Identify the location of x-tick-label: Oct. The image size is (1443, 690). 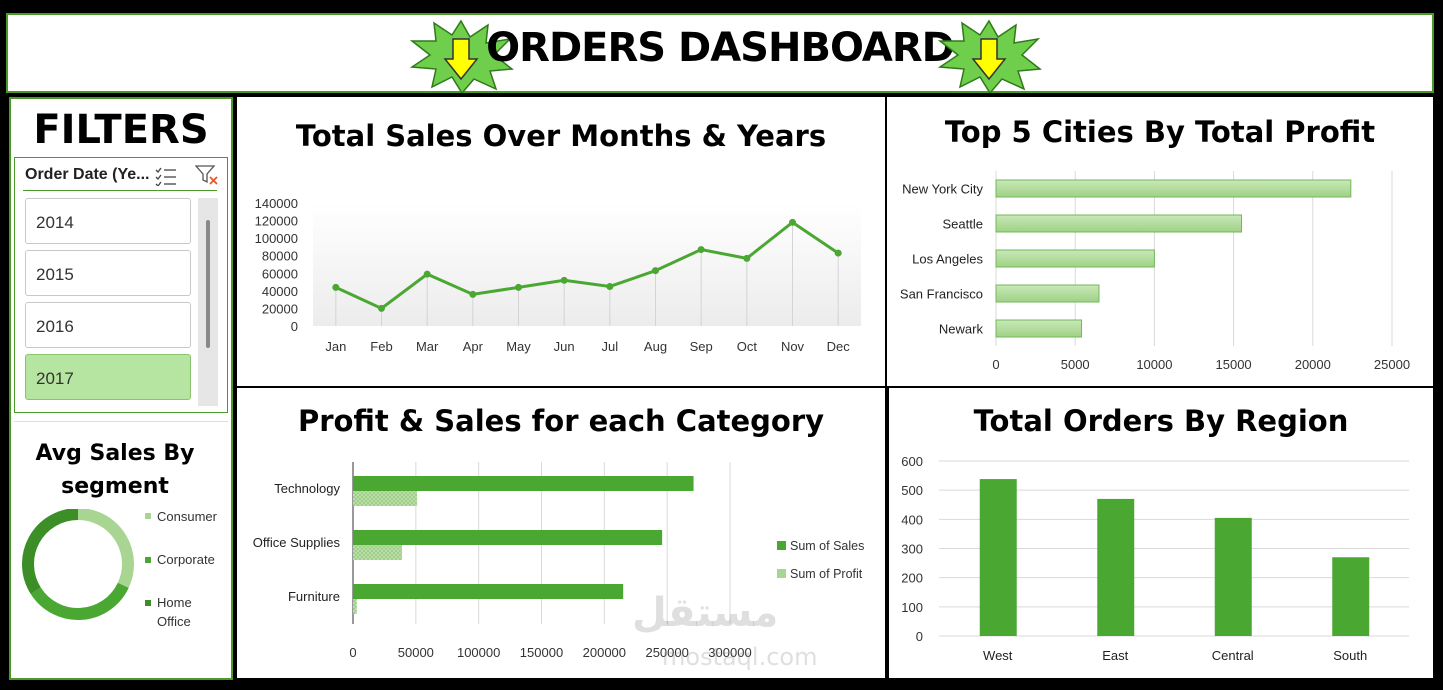
(747, 346).